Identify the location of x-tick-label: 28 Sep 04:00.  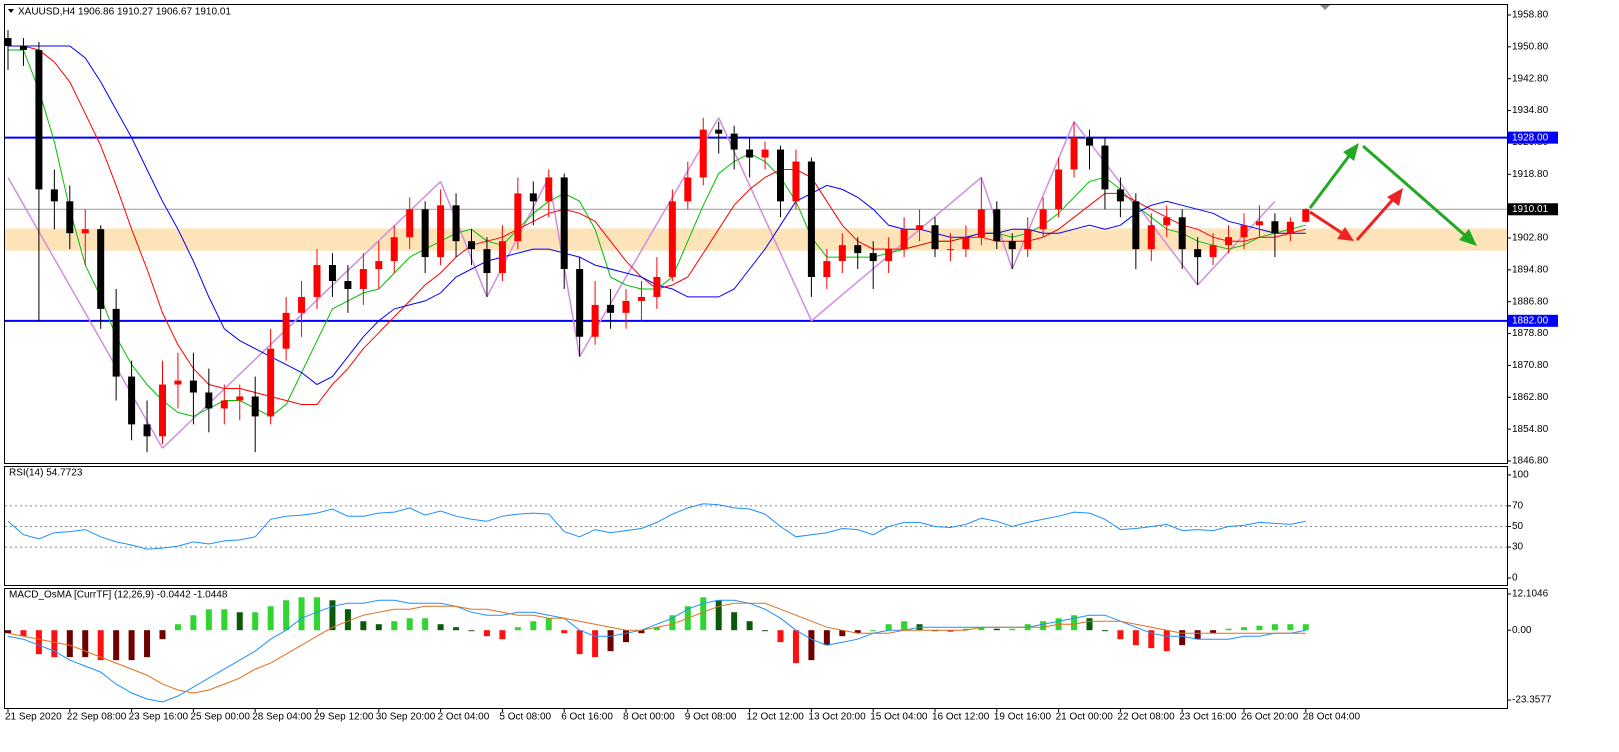
(282, 717).